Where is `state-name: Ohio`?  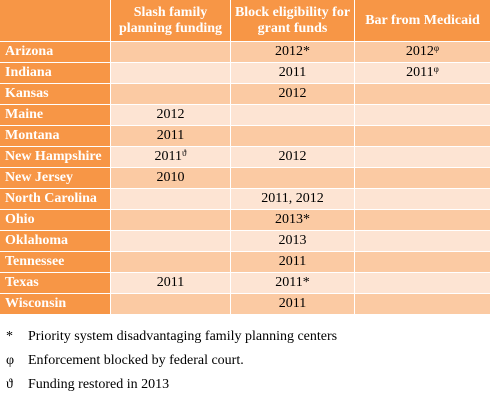
state-name: Ohio is located at coordinates (55, 220).